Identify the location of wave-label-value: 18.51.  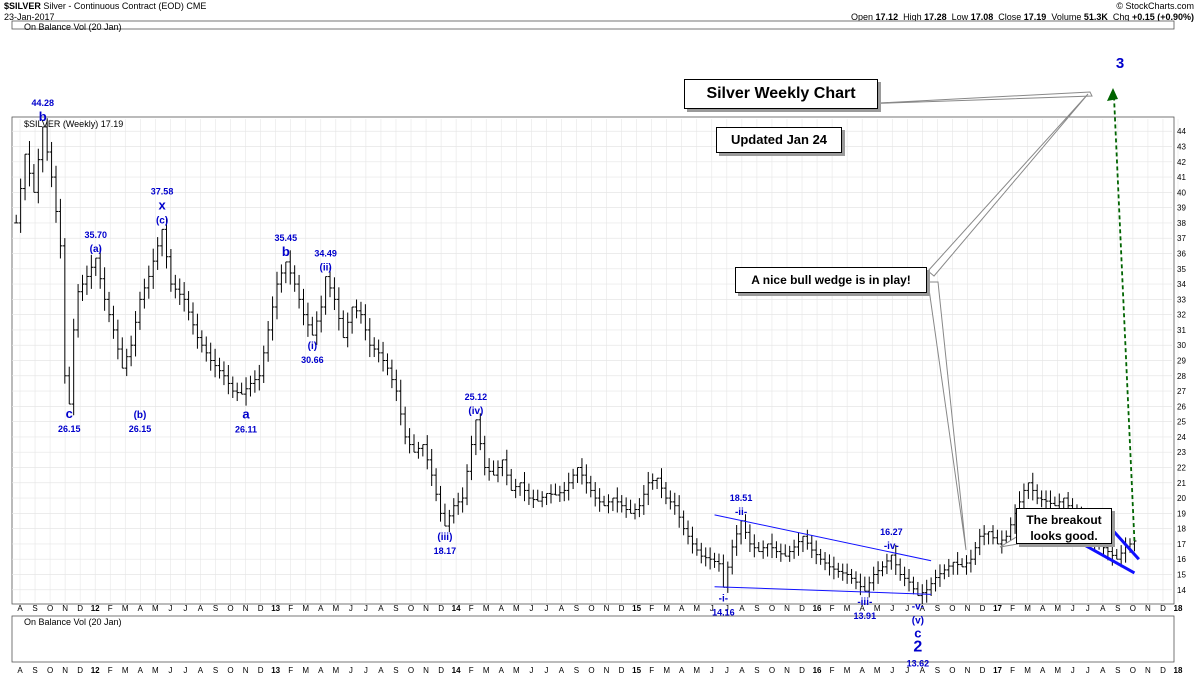
(741, 498).